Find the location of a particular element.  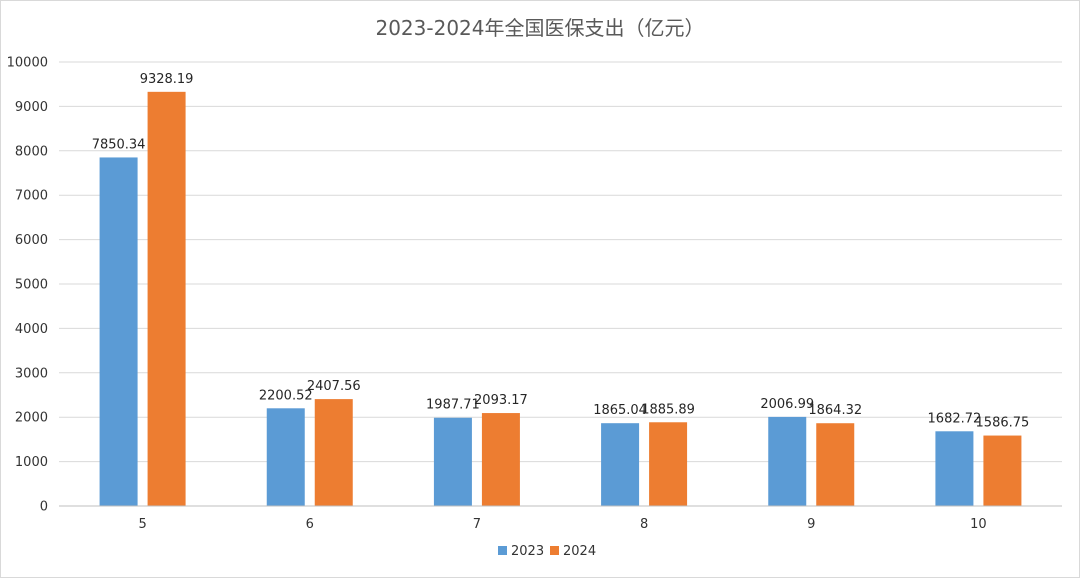

y-tick-label: 7000 is located at coordinates (31, 196).